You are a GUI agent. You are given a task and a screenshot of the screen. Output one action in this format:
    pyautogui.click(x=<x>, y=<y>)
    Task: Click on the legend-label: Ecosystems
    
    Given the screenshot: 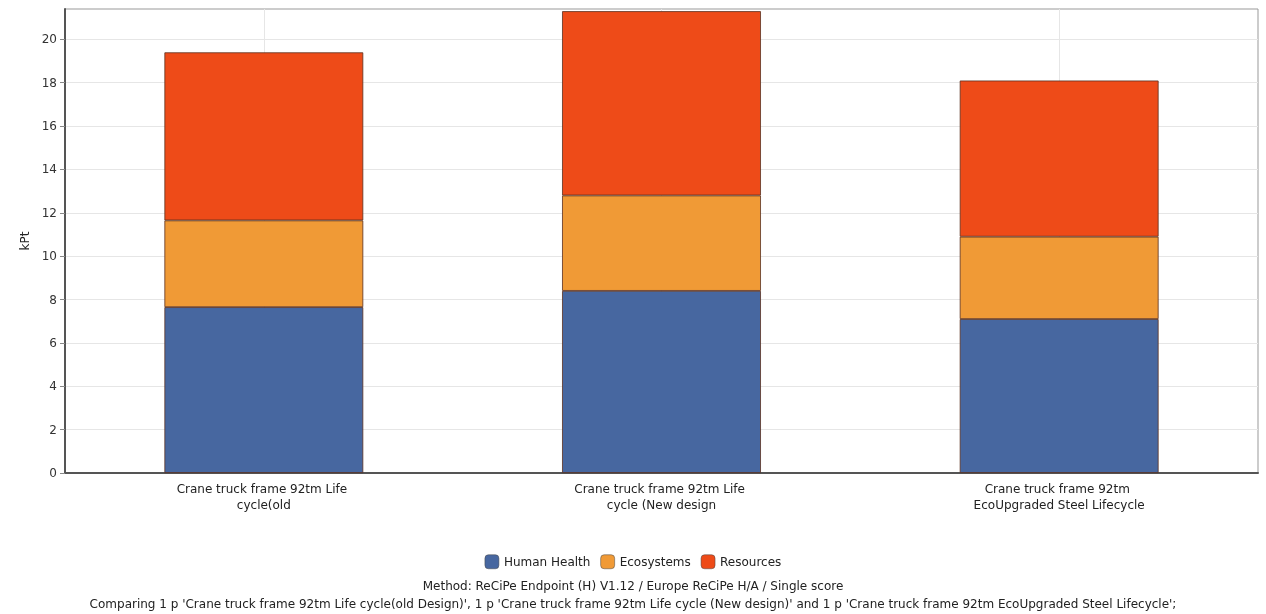 What is the action you would take?
    pyautogui.click(x=655, y=561)
    